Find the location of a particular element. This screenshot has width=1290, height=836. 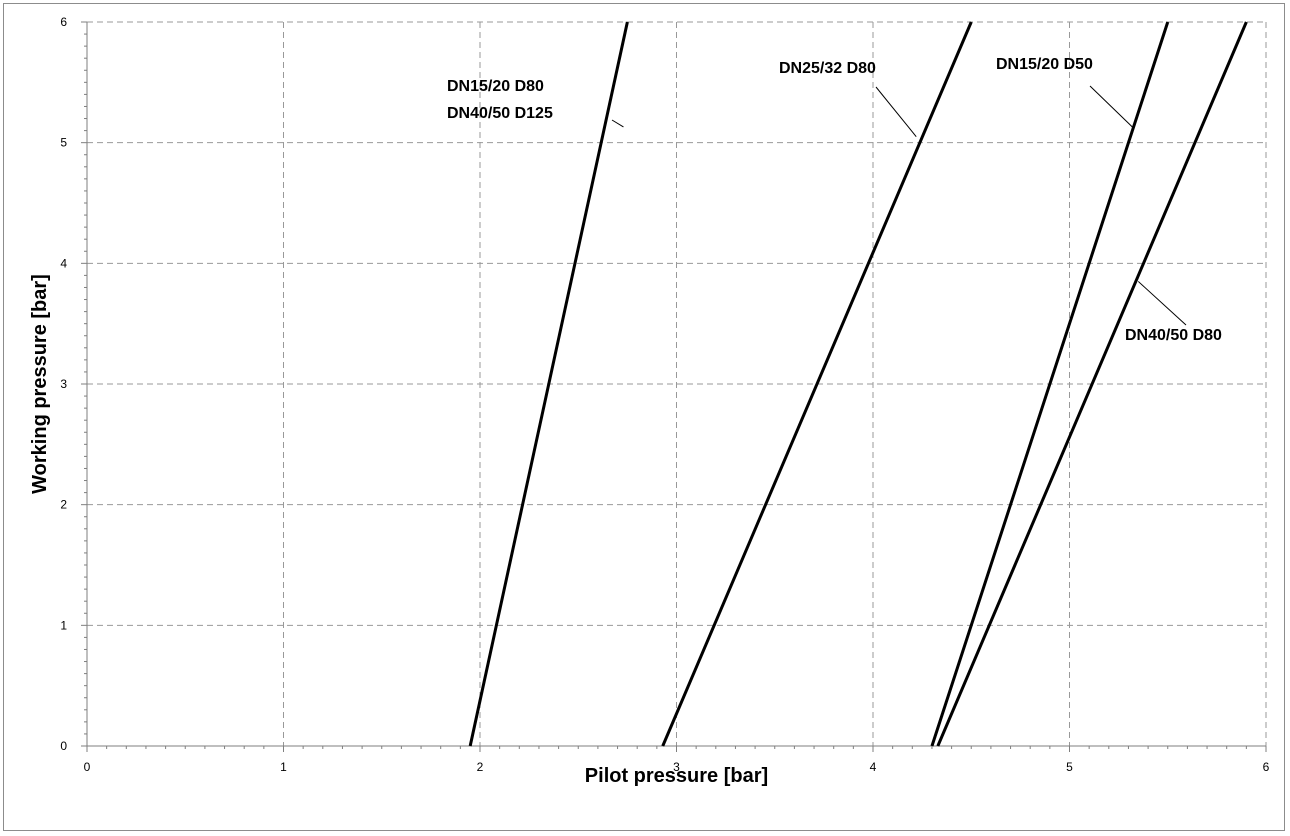

leader-line-dn15-20-d80 is located at coordinates (617, 123).